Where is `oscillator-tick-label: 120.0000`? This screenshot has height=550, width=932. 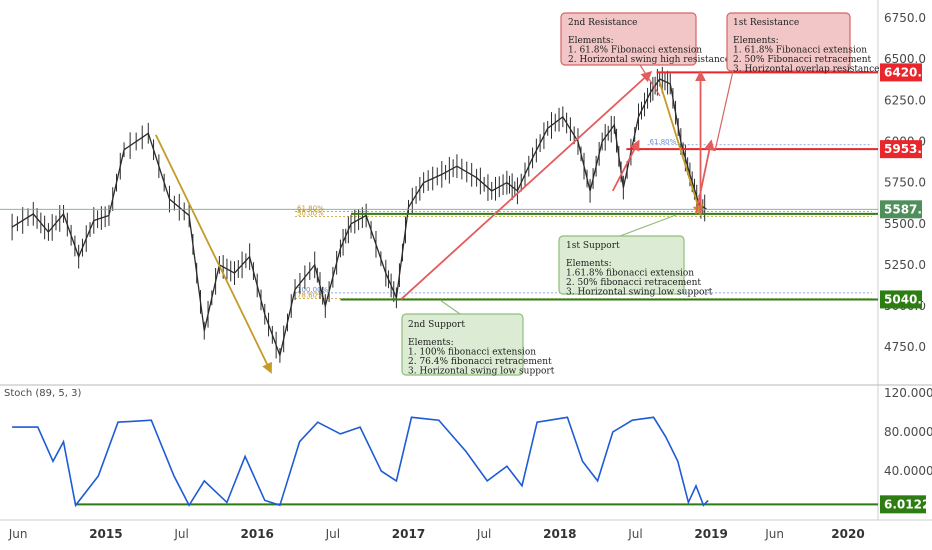 oscillator-tick-label: 120.0000 is located at coordinates (908, 393).